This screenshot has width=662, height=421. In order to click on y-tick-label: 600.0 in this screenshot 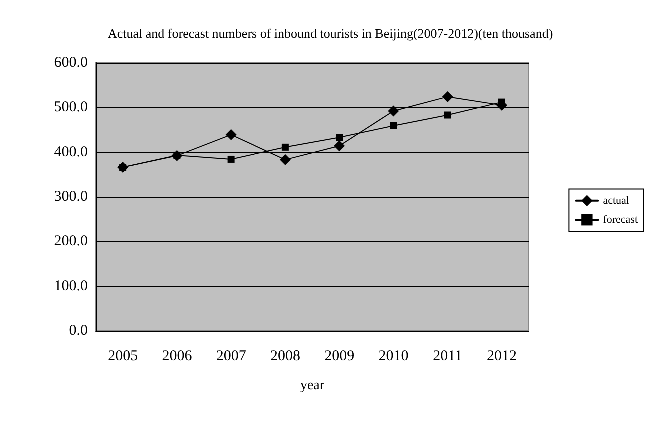, I will do `click(71, 63)`.